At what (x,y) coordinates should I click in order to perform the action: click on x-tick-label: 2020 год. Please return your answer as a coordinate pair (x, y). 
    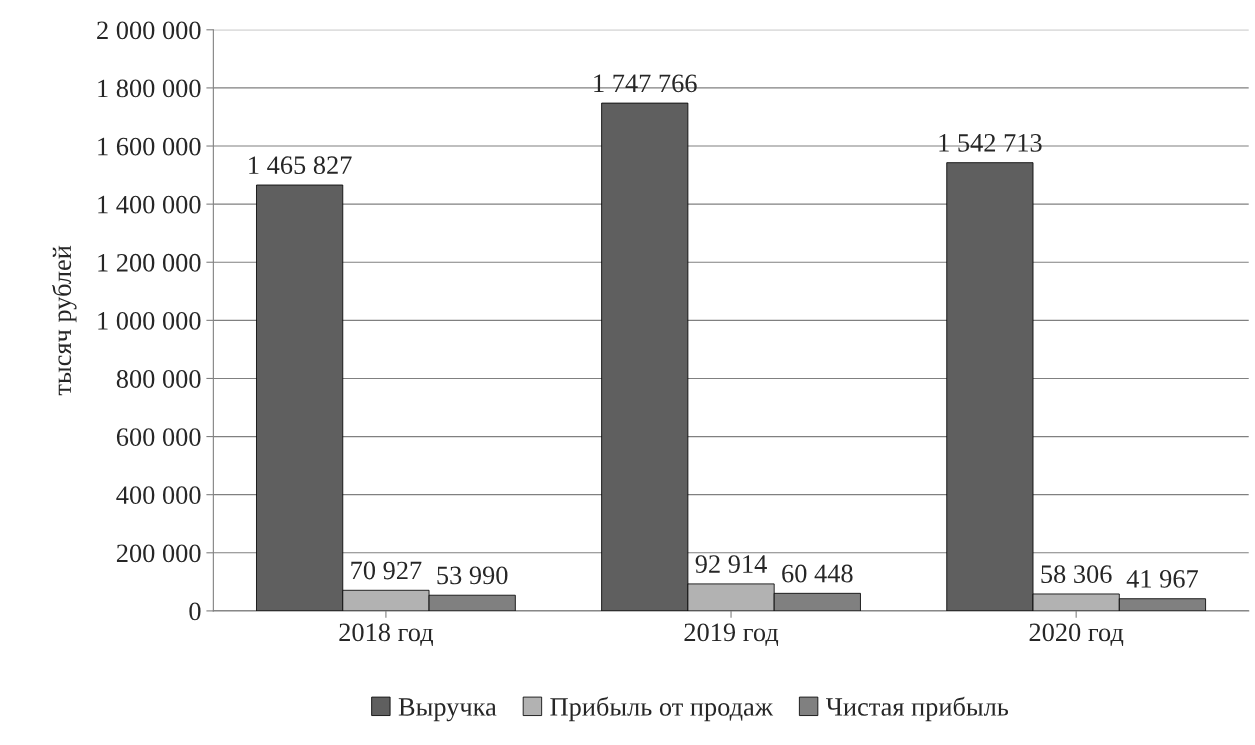
    Looking at the image, I should click on (1076, 635).